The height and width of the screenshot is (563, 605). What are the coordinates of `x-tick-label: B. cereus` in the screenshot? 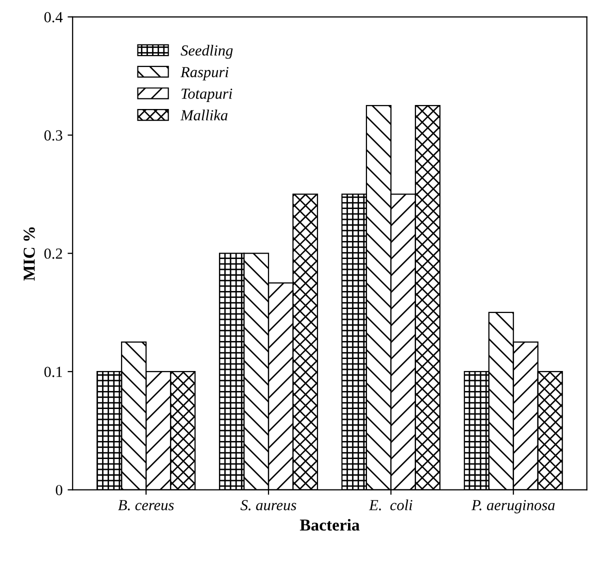 It's located at (146, 505).